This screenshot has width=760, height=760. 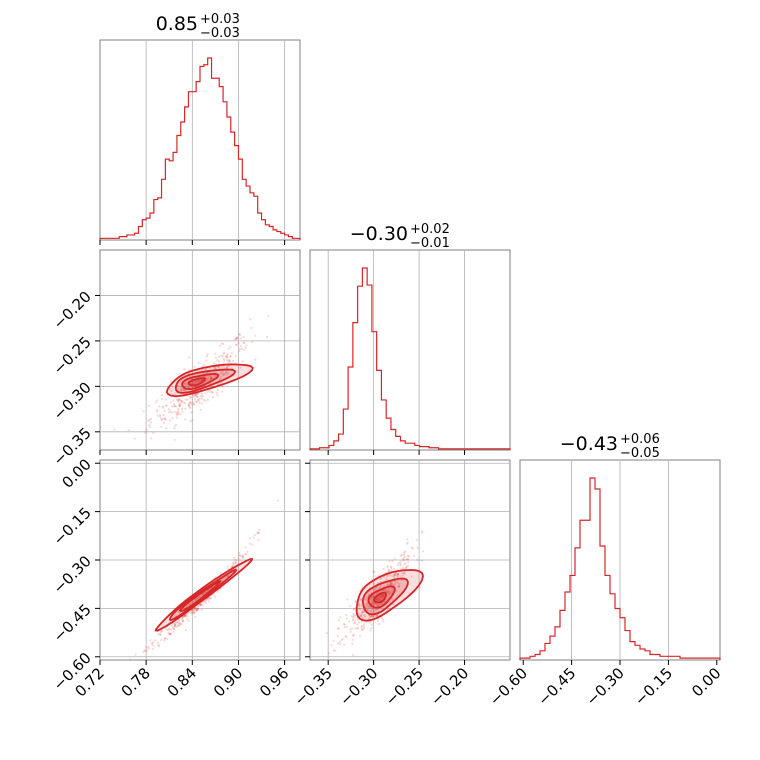 I want to click on p1-vs-p3-ytick-label: −0.30, so click(x=72, y=574).